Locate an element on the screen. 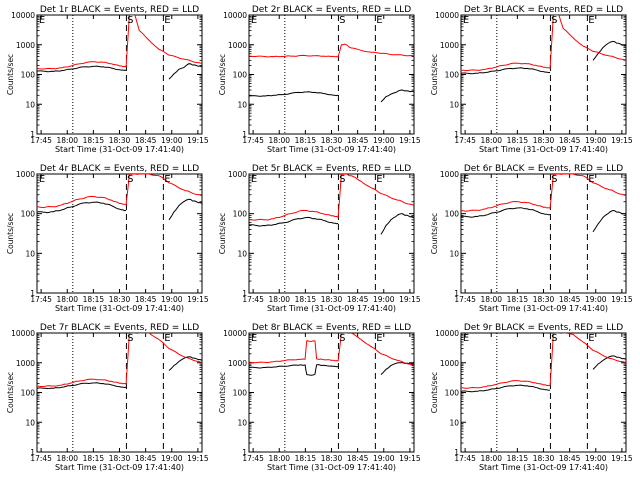 The image size is (640, 480). panel-1-ytick-label: 1000 is located at coordinates (25, 45).